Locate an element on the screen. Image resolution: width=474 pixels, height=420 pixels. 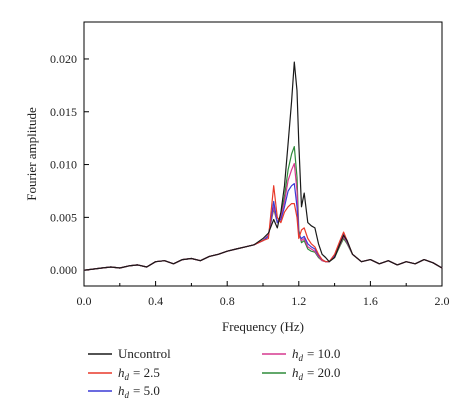
y-tick-label: 0.020 is located at coordinates (63, 59).